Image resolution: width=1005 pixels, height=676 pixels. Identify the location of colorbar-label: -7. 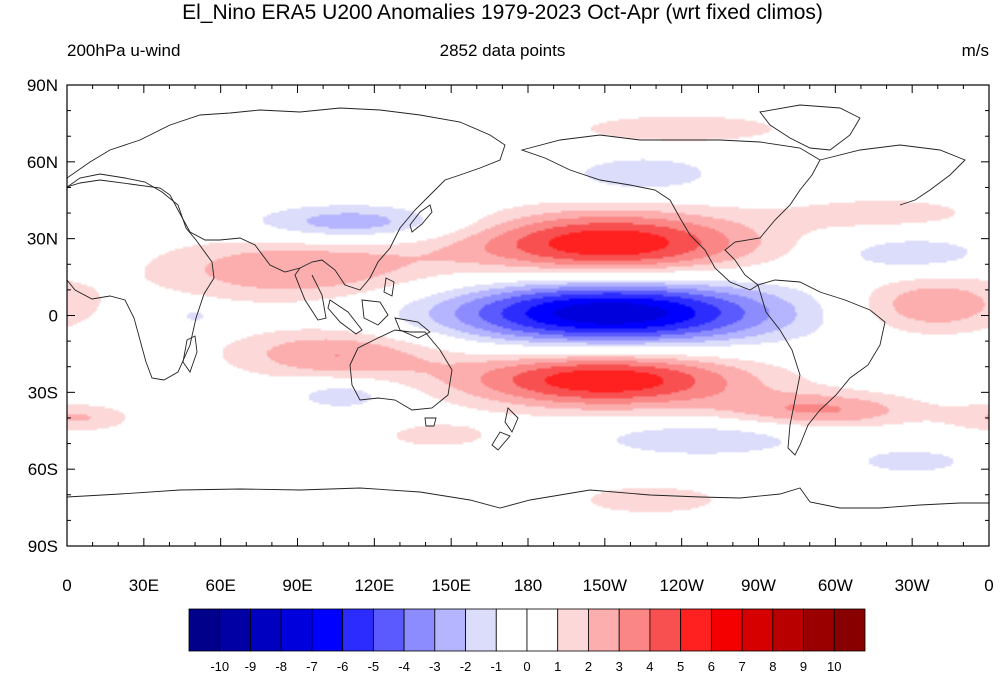
(312, 666).